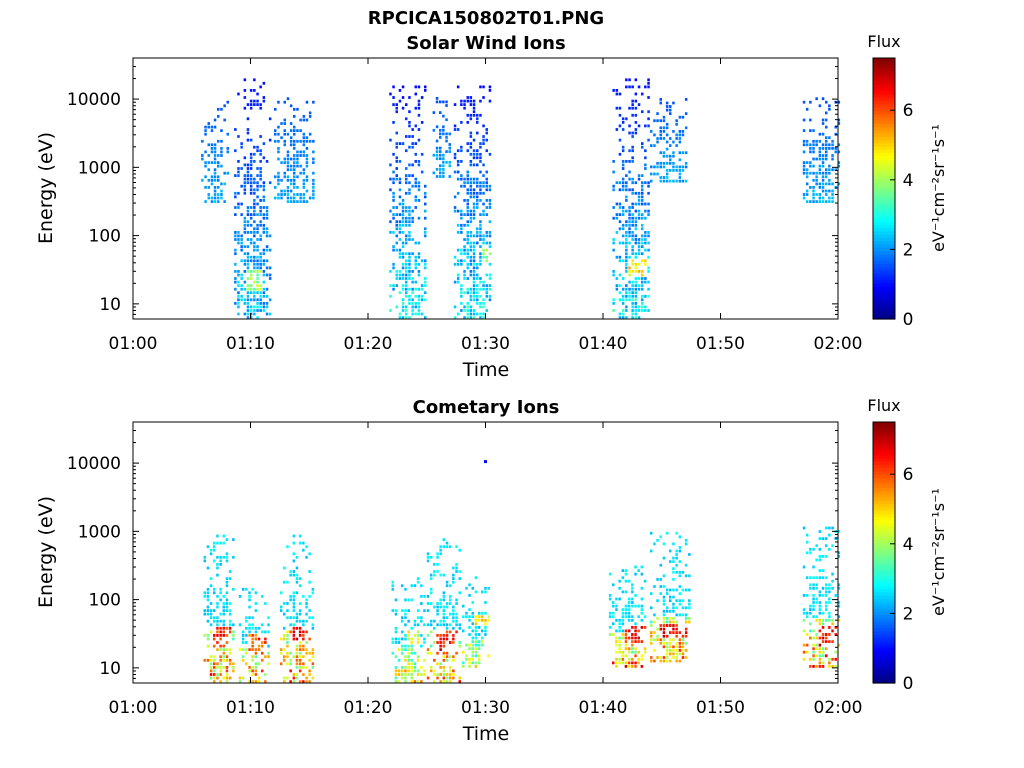 The image size is (1024, 768). I want to click on x-tick-label: 01:20, so click(368, 344).